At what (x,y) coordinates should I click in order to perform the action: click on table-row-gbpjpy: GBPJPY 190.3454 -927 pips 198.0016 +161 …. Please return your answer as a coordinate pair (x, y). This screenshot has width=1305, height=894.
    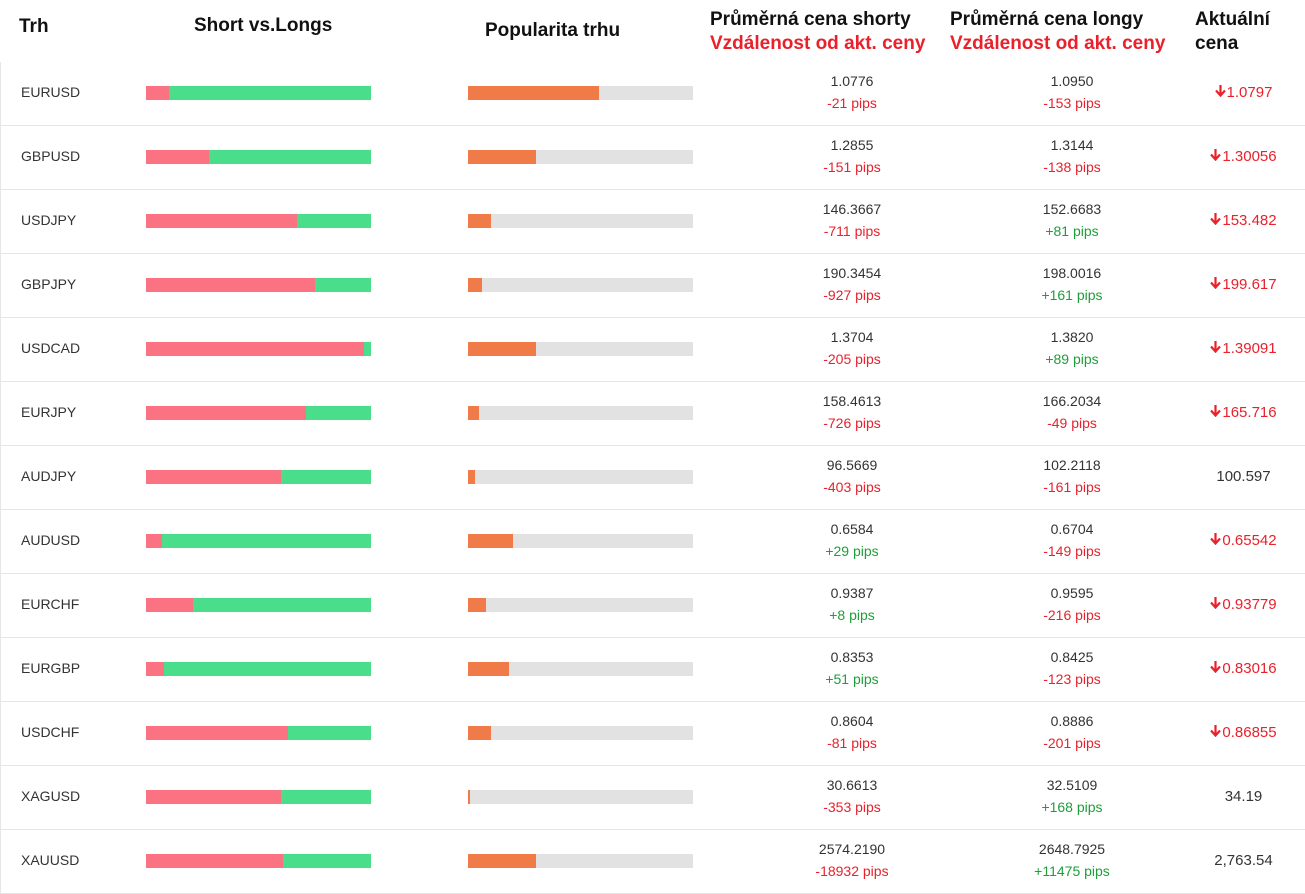
    Looking at the image, I should click on (652, 286).